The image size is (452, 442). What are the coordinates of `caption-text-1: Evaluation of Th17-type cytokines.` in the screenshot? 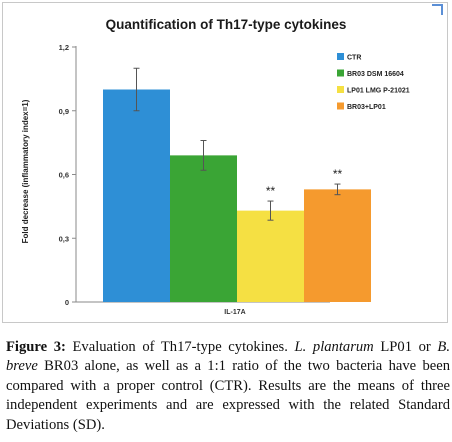 It's located at (180, 347).